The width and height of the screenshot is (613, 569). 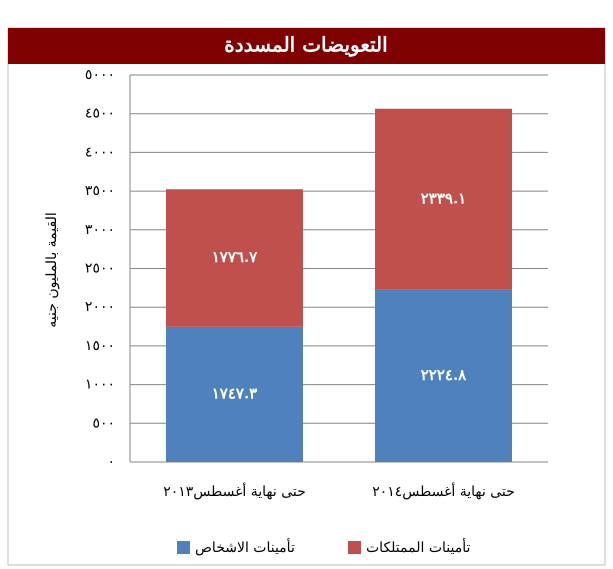 What do you see at coordinates (100, 346) in the screenshot?
I see `y-tick-label: ١٥٠٠` at bounding box center [100, 346].